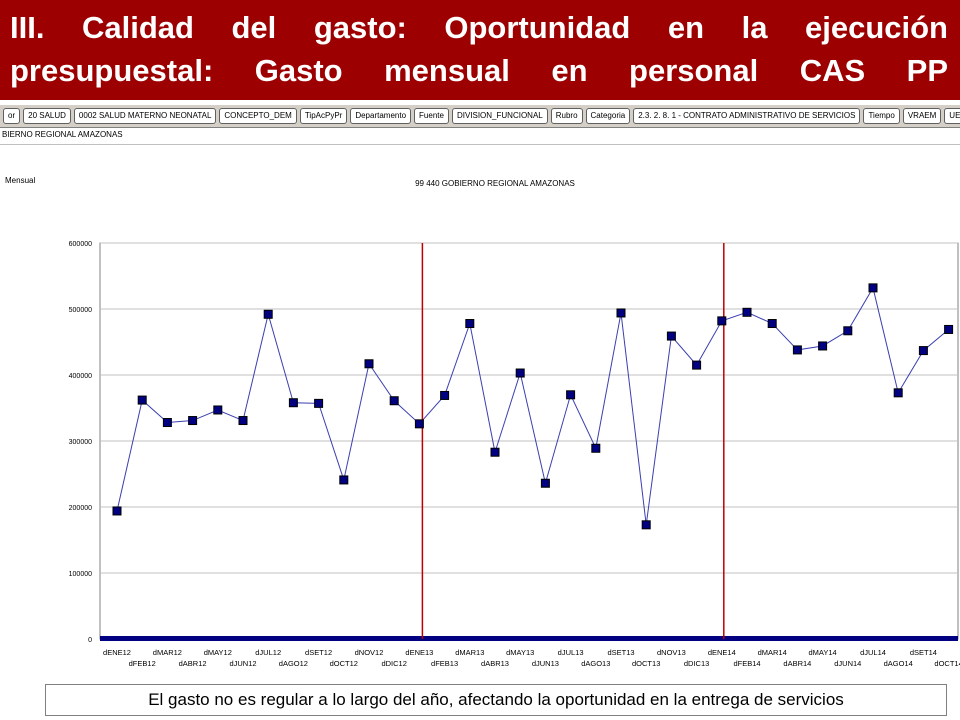 This screenshot has height=720, width=960. Describe the element at coordinates (167, 652) in the screenshot. I see `x-tick-label: dMAR12` at that location.